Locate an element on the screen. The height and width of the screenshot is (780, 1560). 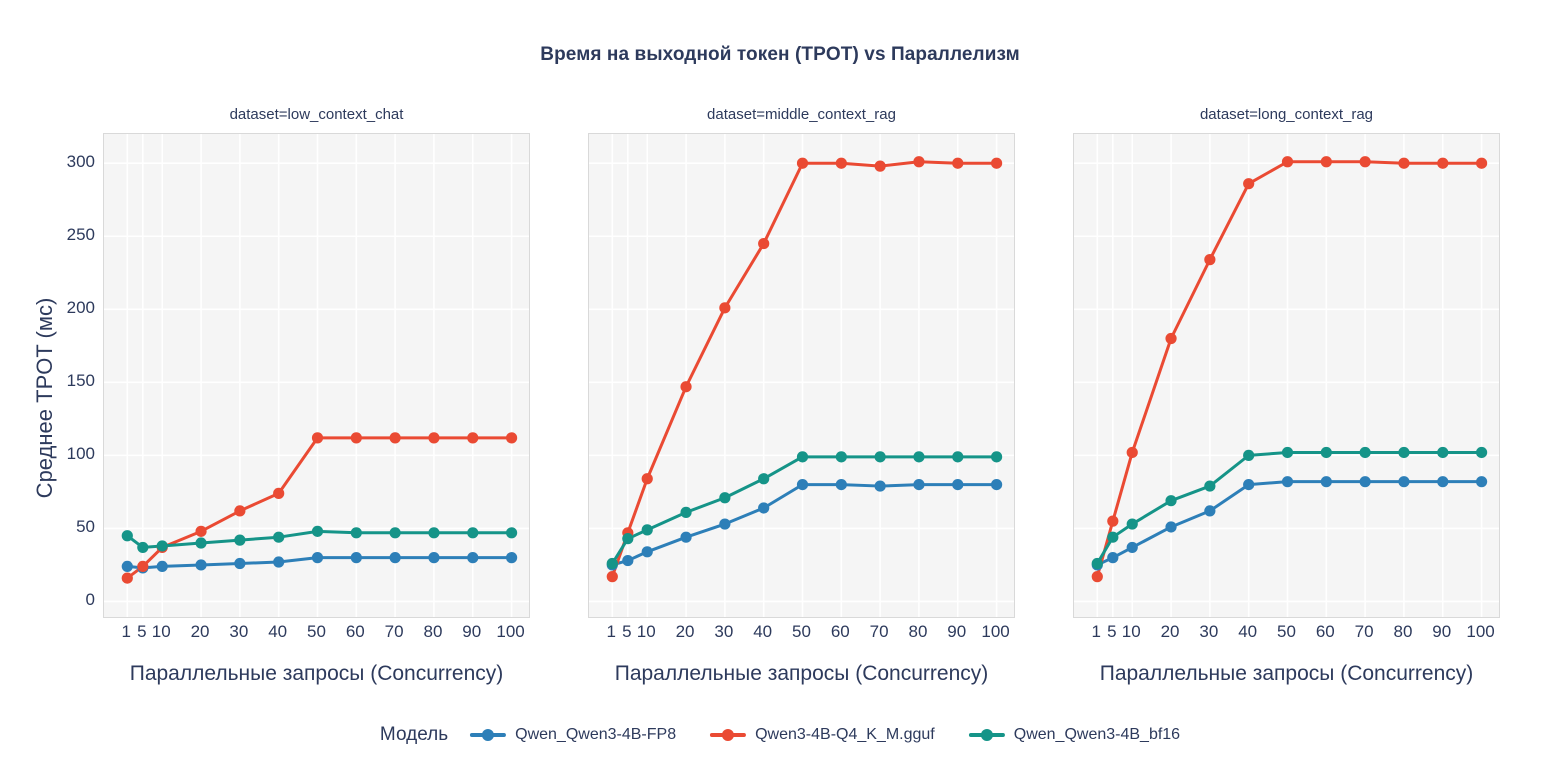
y-tick-label: 50 is located at coordinates (85, 527).